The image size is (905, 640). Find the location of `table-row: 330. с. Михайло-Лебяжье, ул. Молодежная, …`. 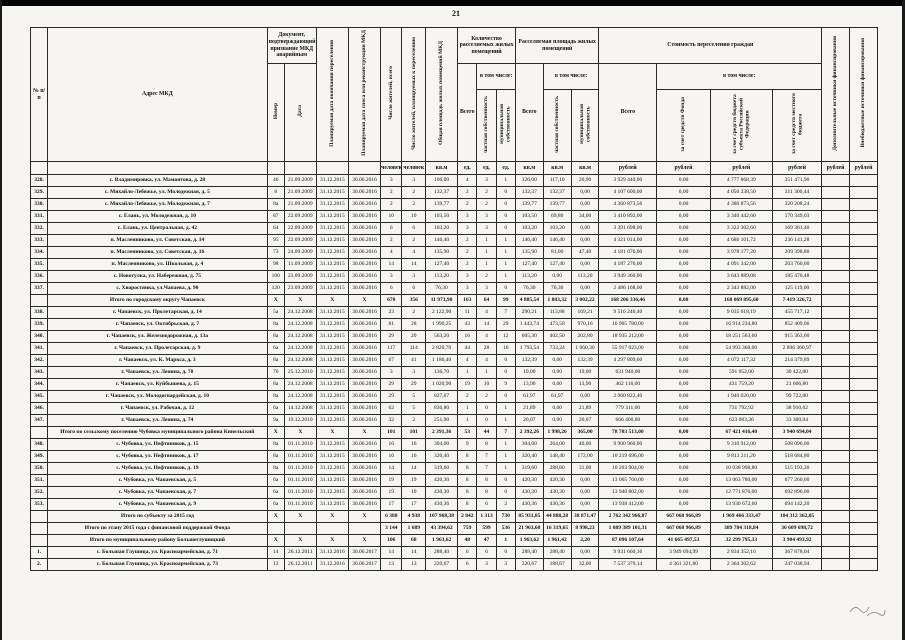

table-row: 330. с. Михайло-Лебяжье, ул. Молодежная, … is located at coordinates (454, 204).